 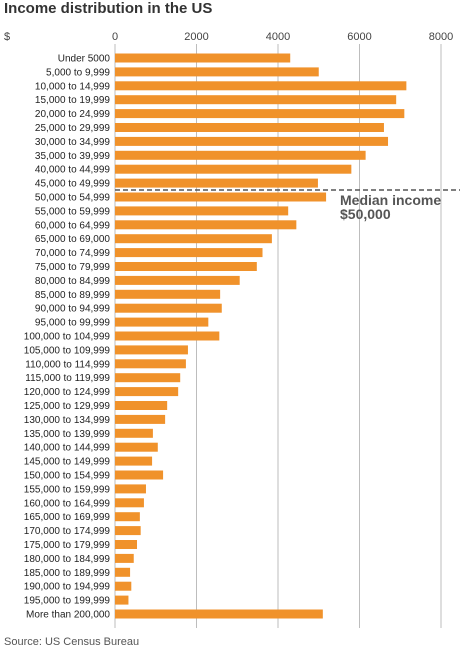 I want to click on category-label: 40,000 to 44,999, so click(x=73, y=170).